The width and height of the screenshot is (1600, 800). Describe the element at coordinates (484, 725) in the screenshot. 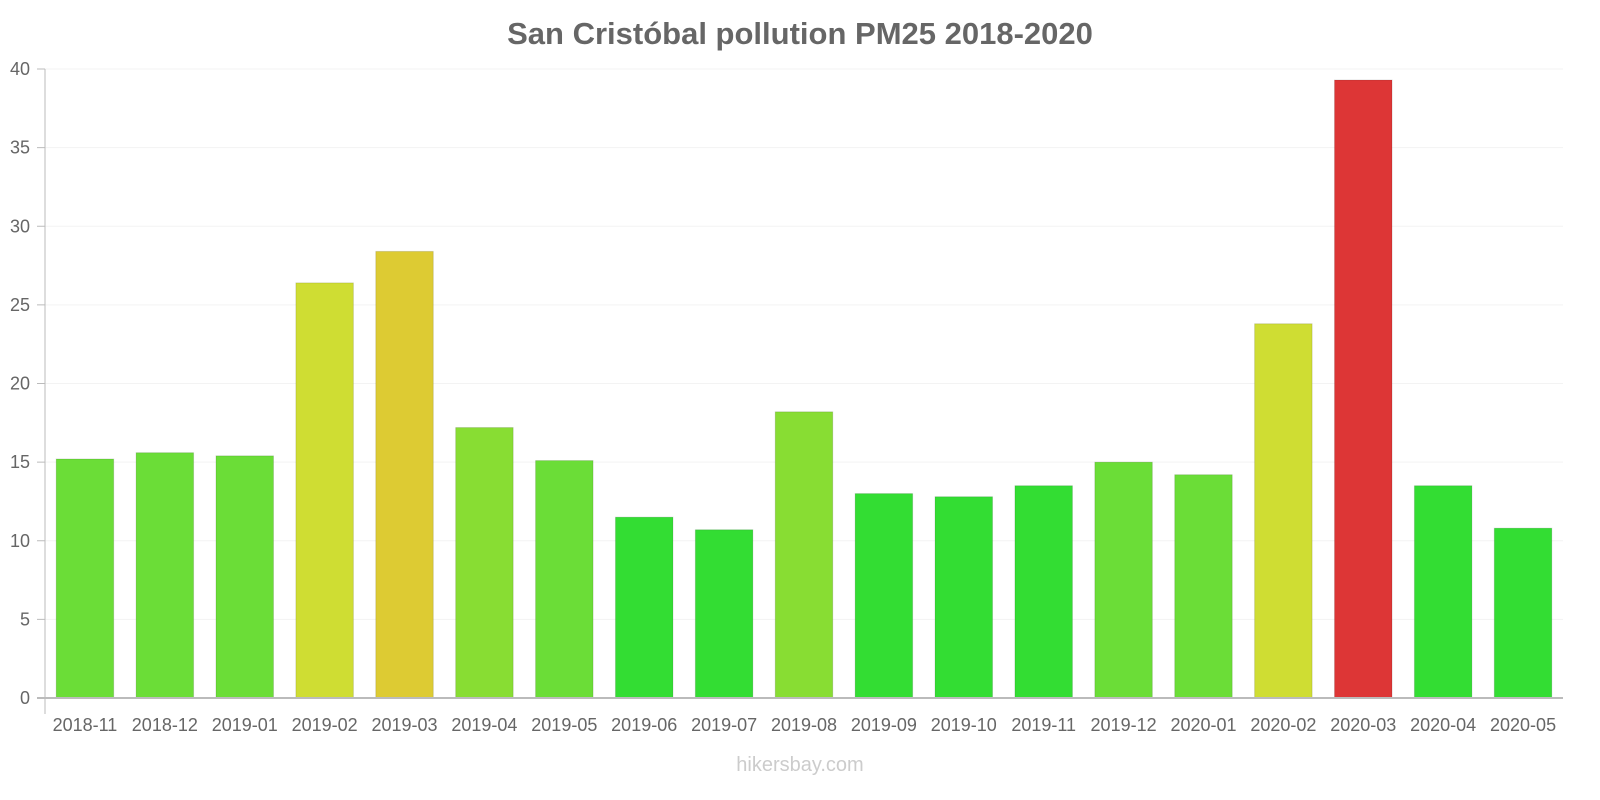

I see `x-tick-label: 2019-04` at that location.